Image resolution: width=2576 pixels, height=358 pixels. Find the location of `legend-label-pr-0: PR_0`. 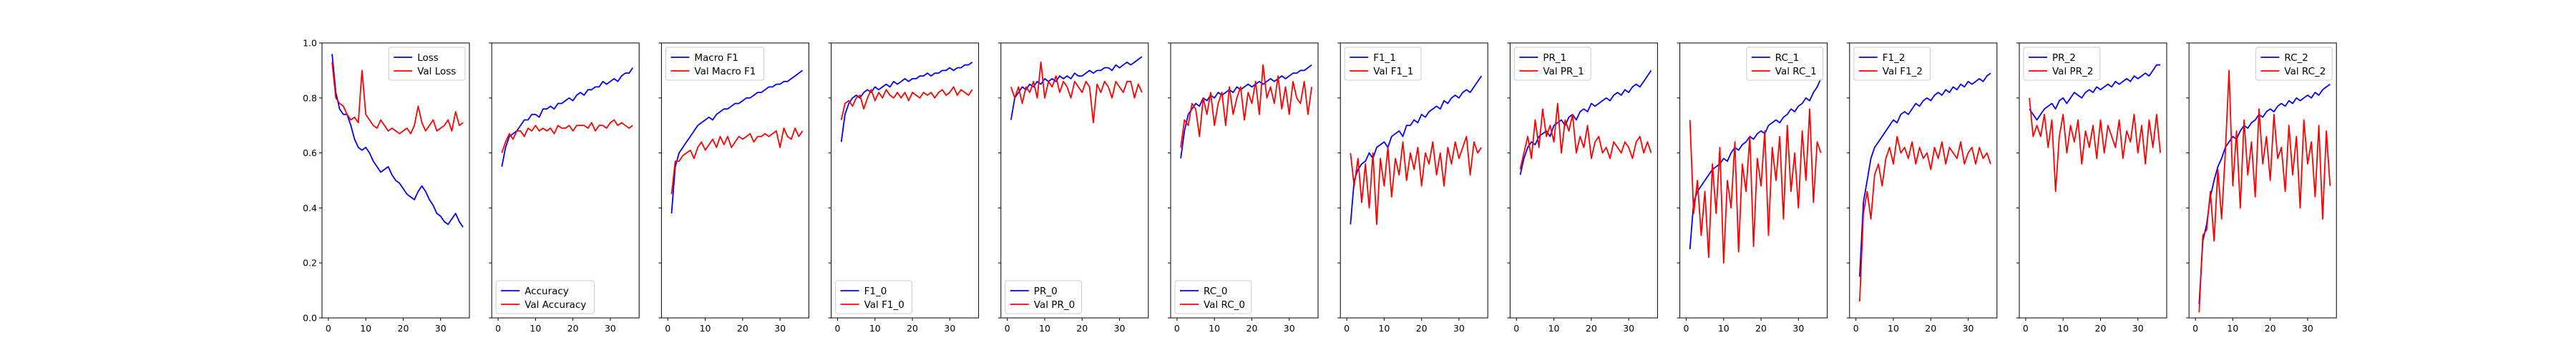

legend-label-pr-0: PR_0 is located at coordinates (1046, 291).